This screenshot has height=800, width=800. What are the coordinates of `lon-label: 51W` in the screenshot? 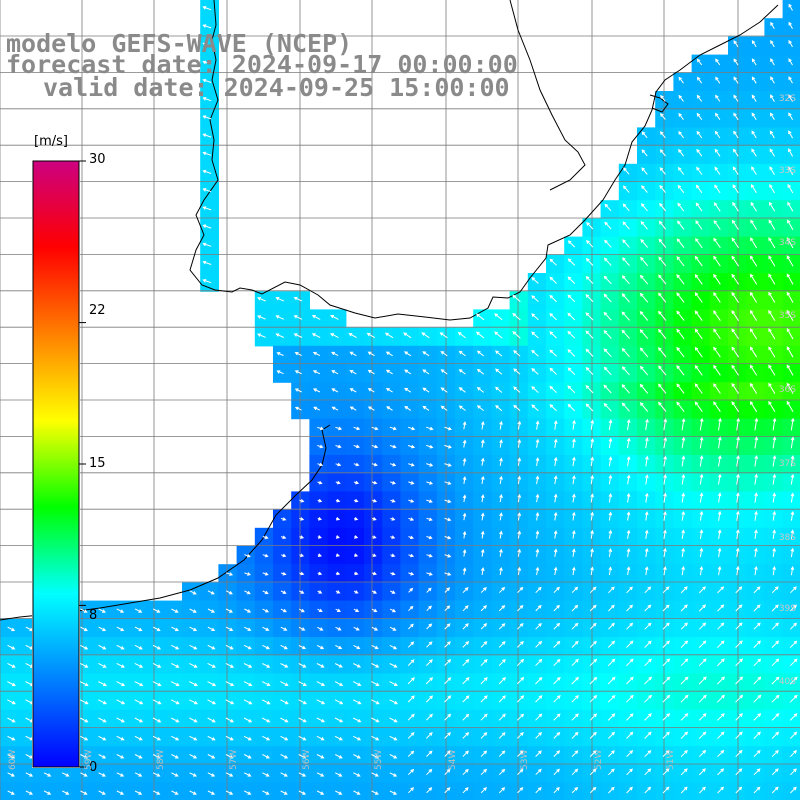 It's located at (671, 759).